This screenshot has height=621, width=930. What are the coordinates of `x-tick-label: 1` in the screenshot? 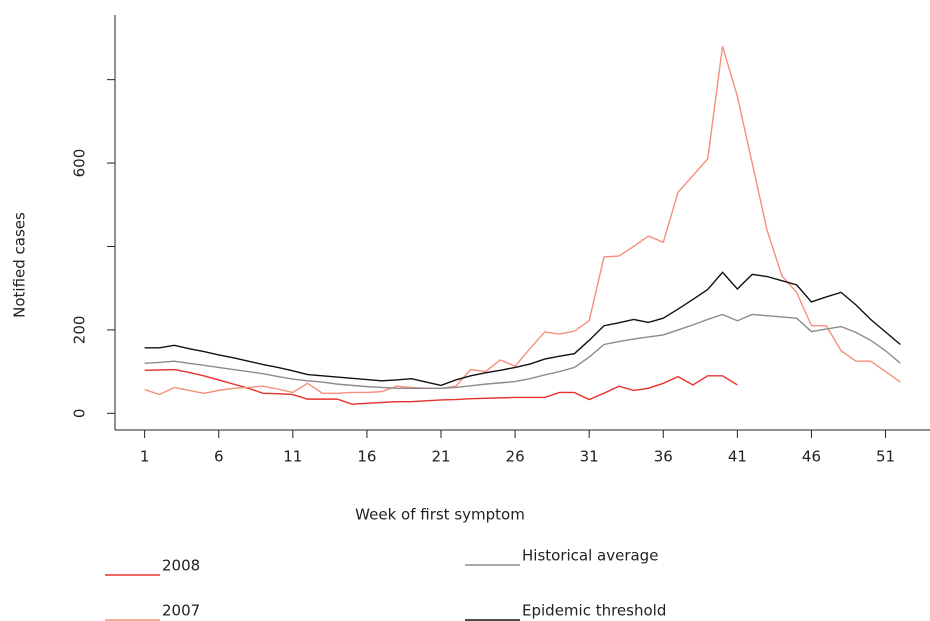 It's located at (145, 457).